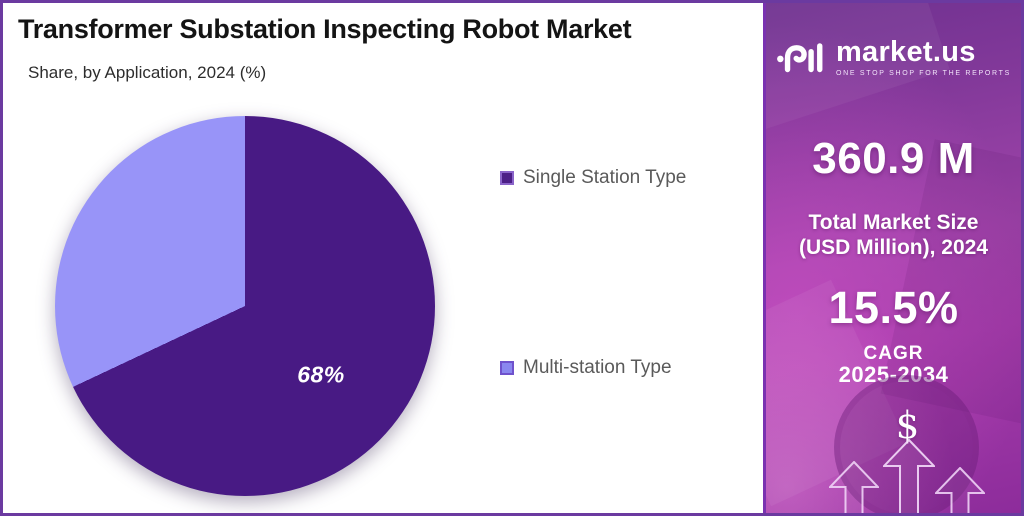 The height and width of the screenshot is (516, 1024). What do you see at coordinates (905, 51) in the screenshot?
I see `logo-wordmark: market.us` at bounding box center [905, 51].